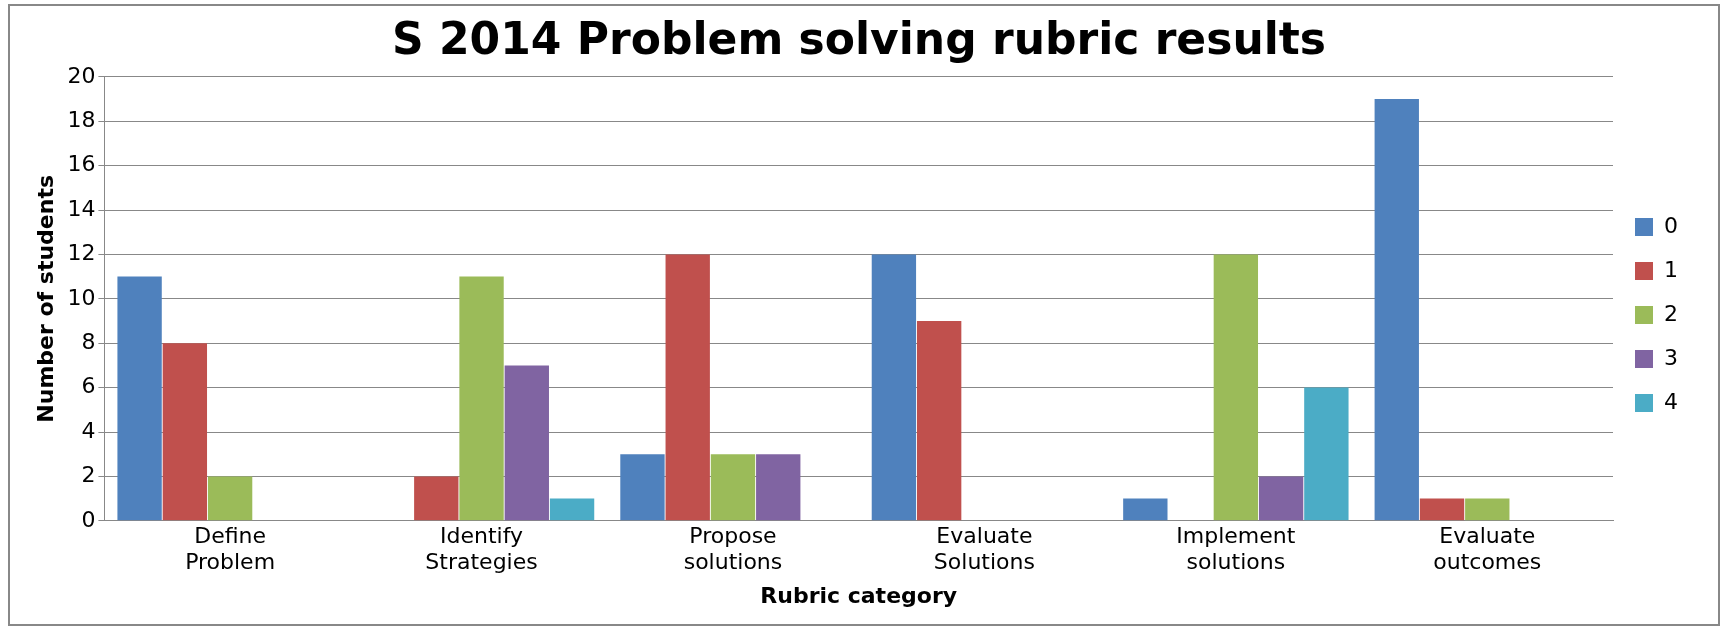 The height and width of the screenshot is (635, 1734). Describe the element at coordinates (81, 297) in the screenshot. I see `y-tick-label: 10` at that location.